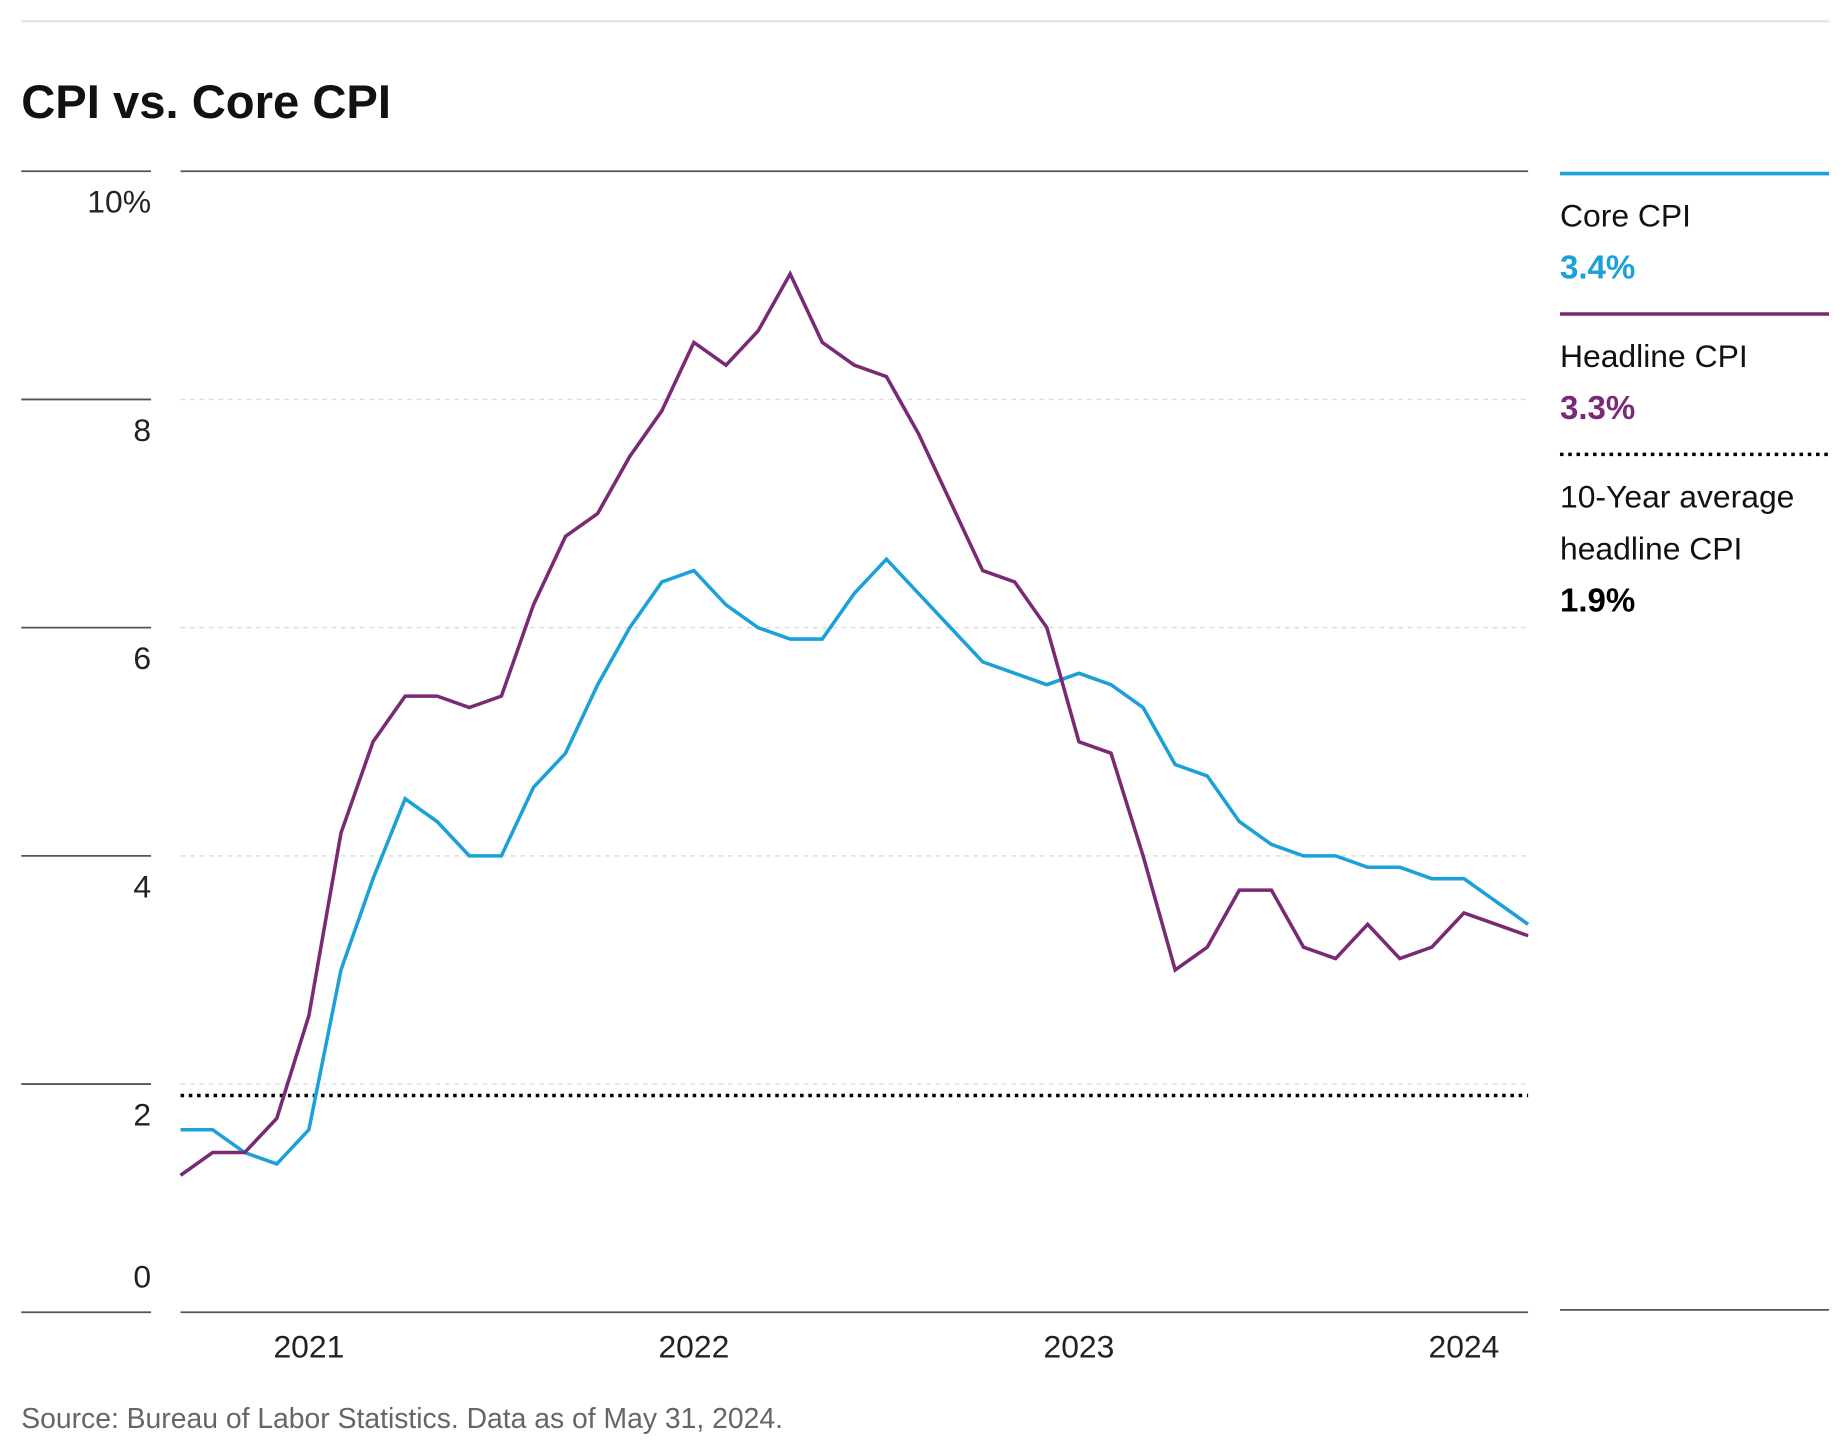 The width and height of the screenshot is (1842, 1454). Describe the element at coordinates (142, 430) in the screenshot. I see `y-tick-label: 8` at that location.